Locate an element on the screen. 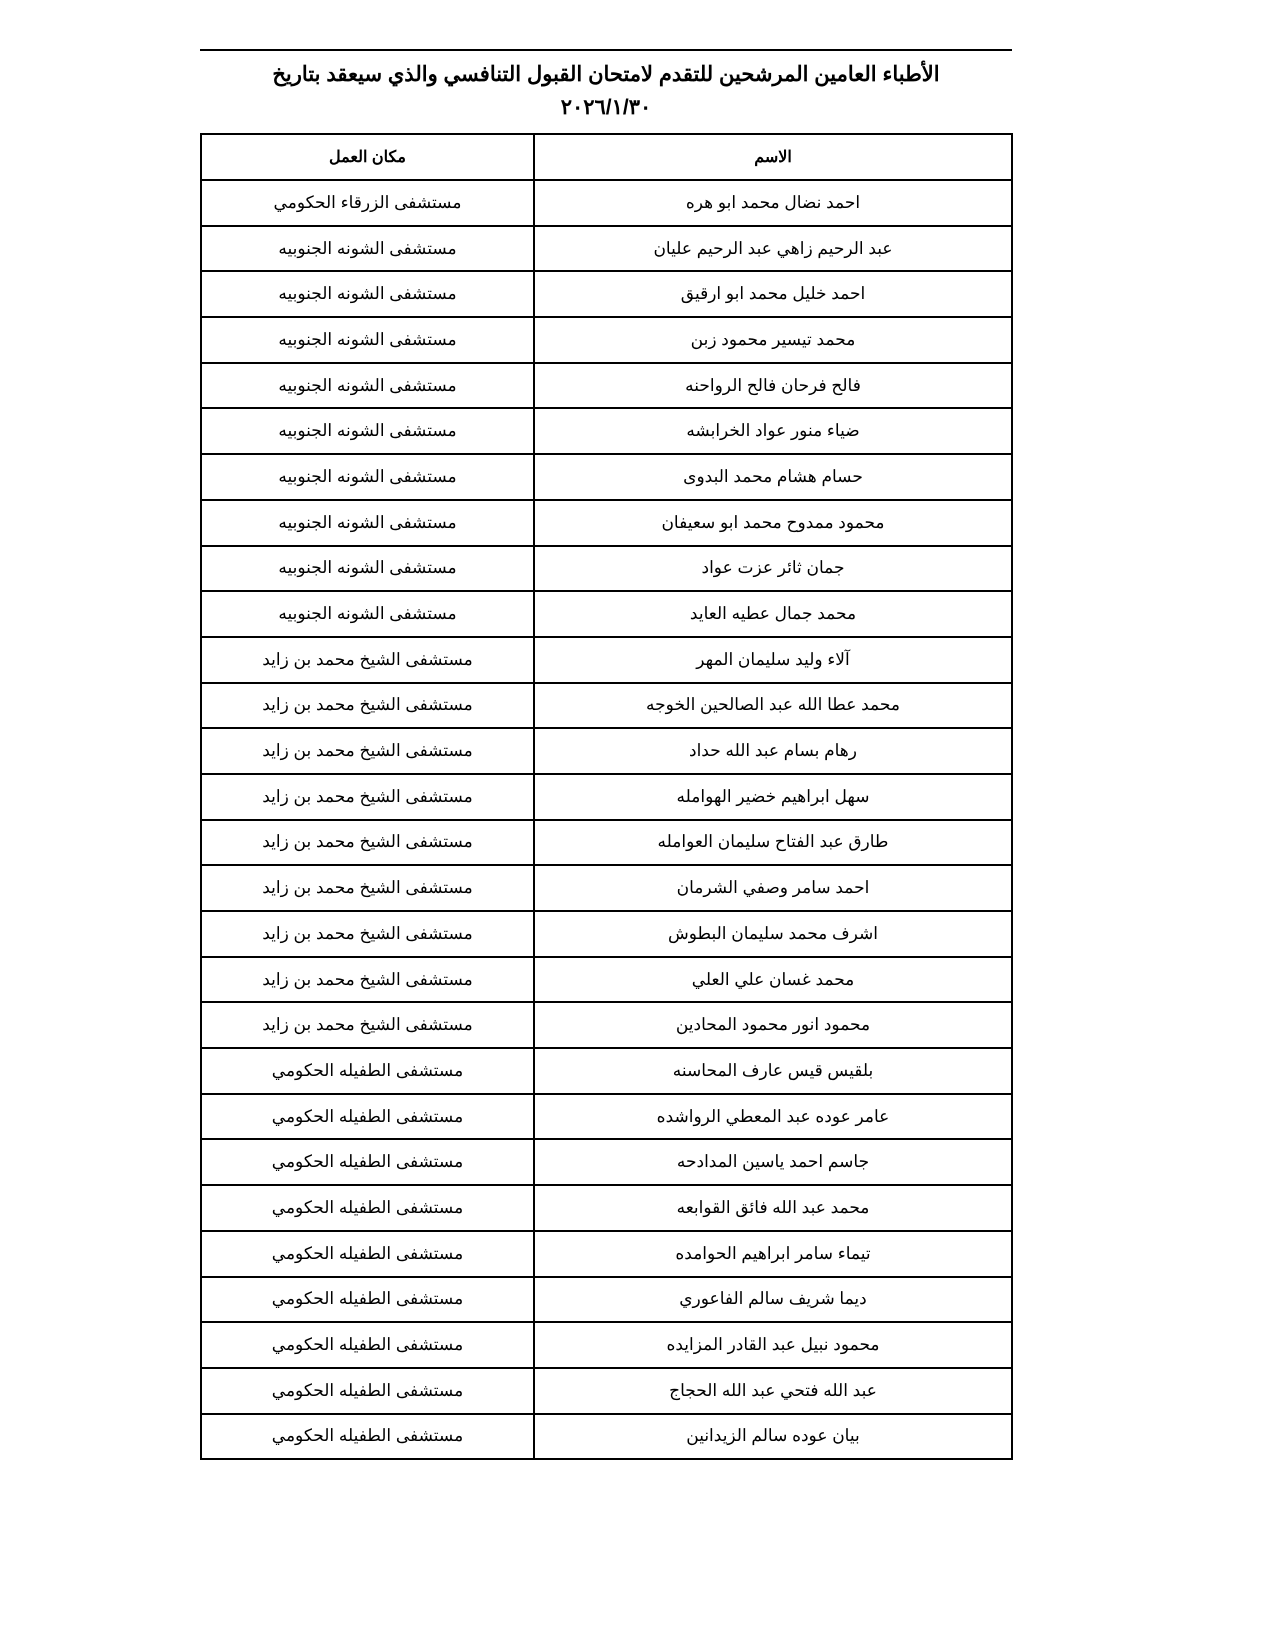  cell-name: آلاء وليد سليمان المهر is located at coordinates (773, 659).